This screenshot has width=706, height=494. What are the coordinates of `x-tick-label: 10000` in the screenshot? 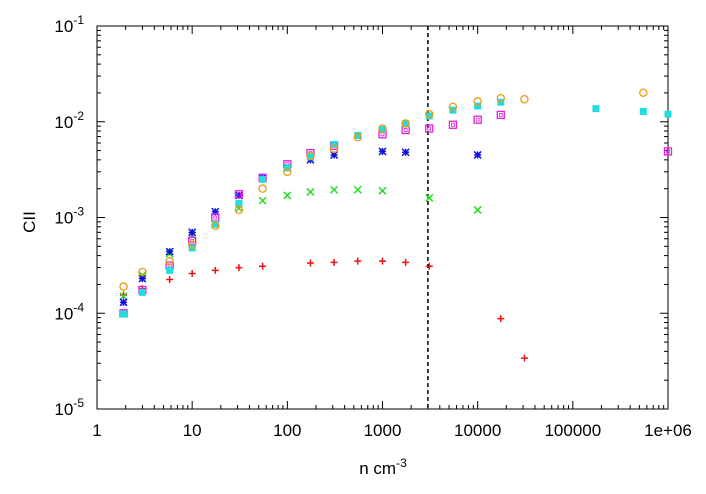 It's located at (477, 430).